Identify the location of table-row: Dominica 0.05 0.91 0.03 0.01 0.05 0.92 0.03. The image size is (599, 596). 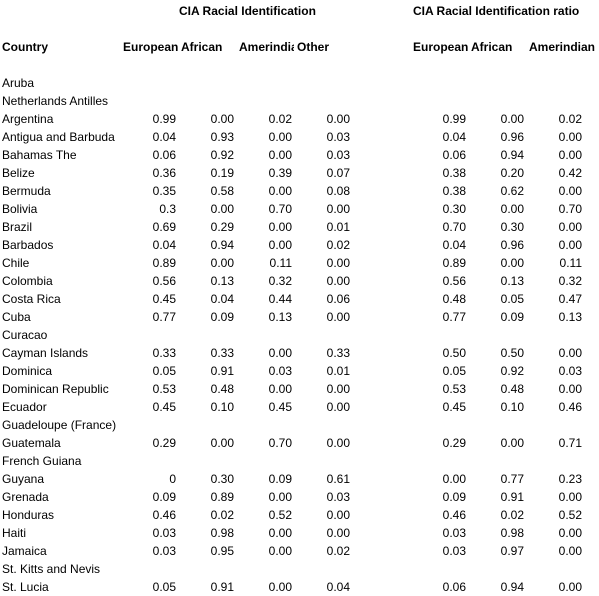
(299, 371).